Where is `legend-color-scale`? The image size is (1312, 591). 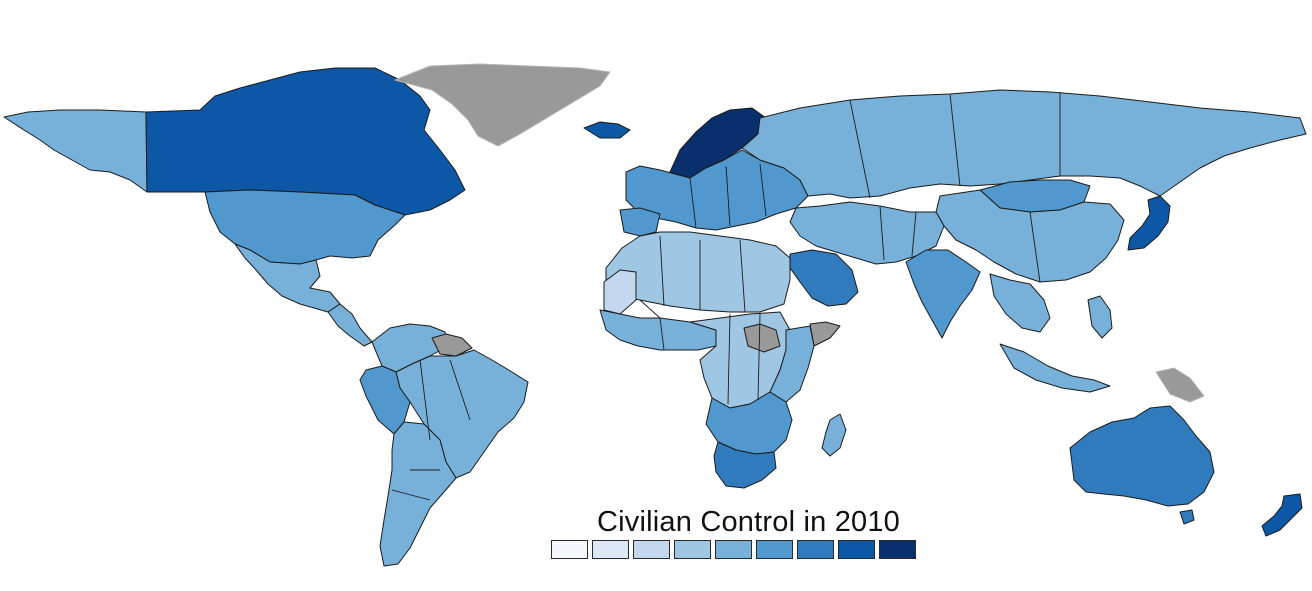 legend-color-scale is located at coordinates (733, 549).